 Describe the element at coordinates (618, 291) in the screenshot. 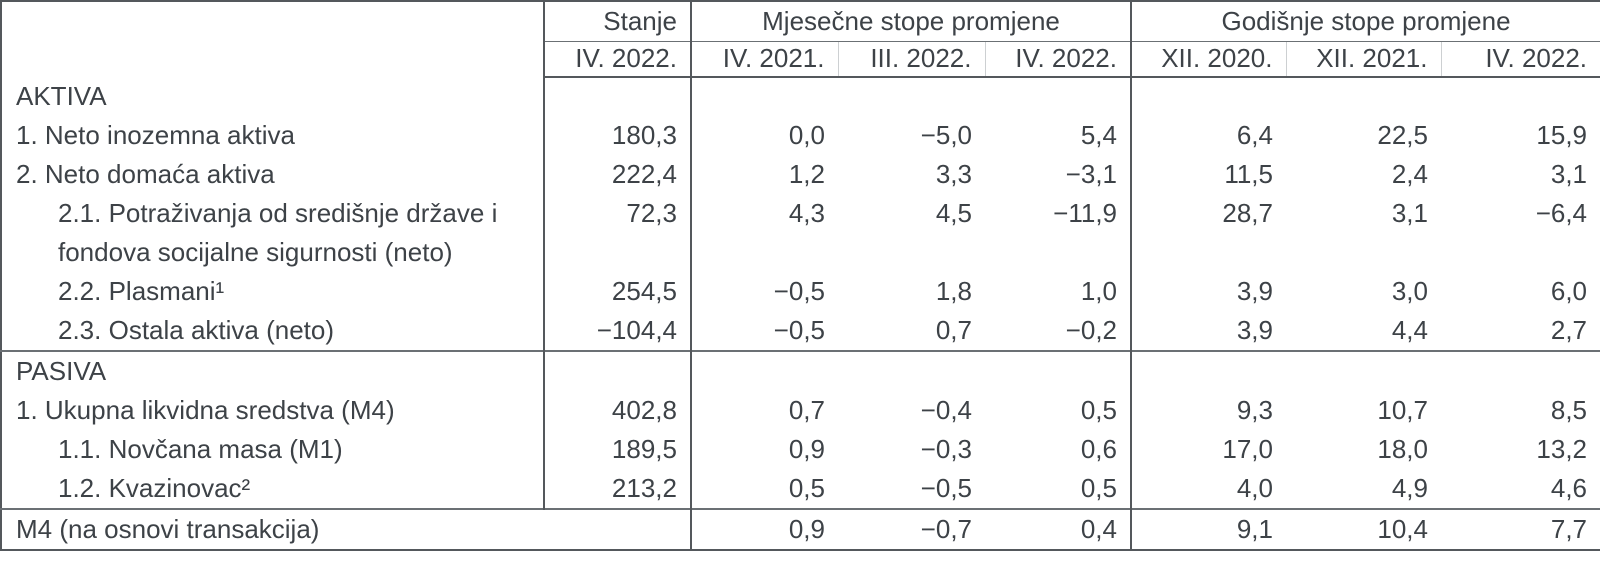

I see `cell-value: 254,5` at that location.